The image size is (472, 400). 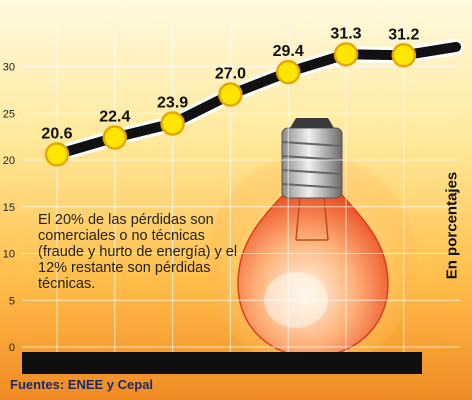 What do you see at coordinates (9, 68) in the screenshot?
I see `y-tick-label: 30` at bounding box center [9, 68].